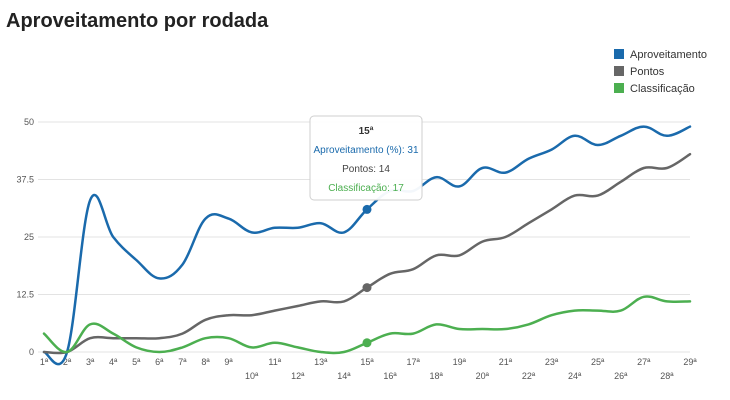 This screenshot has width=730, height=400. Describe the element at coordinates (228, 362) in the screenshot. I see `x-tick-label: 9ª` at that location.